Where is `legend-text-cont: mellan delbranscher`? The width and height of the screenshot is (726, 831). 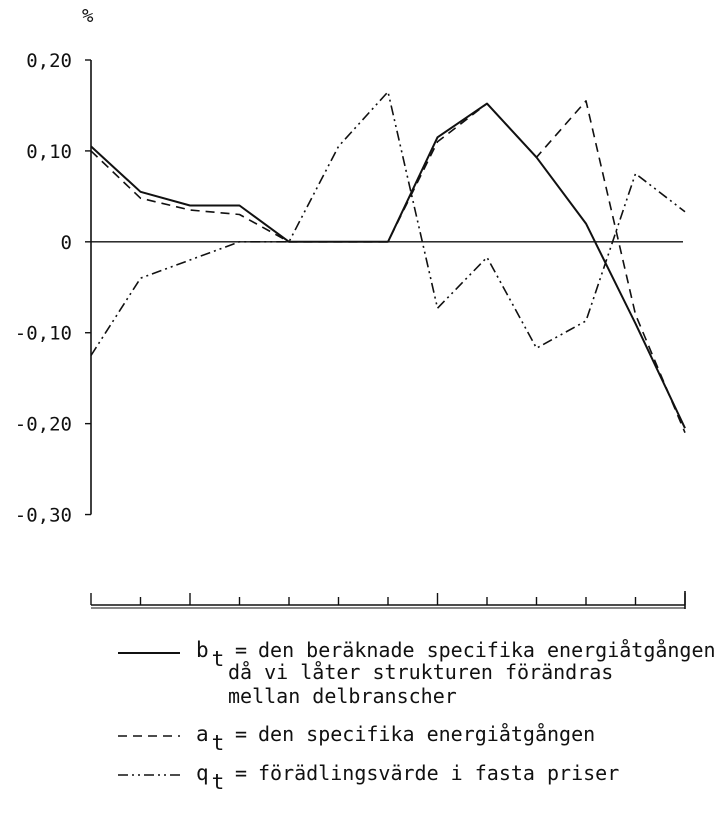 legend-text-cont: mellan delbranscher is located at coordinates (342, 696).